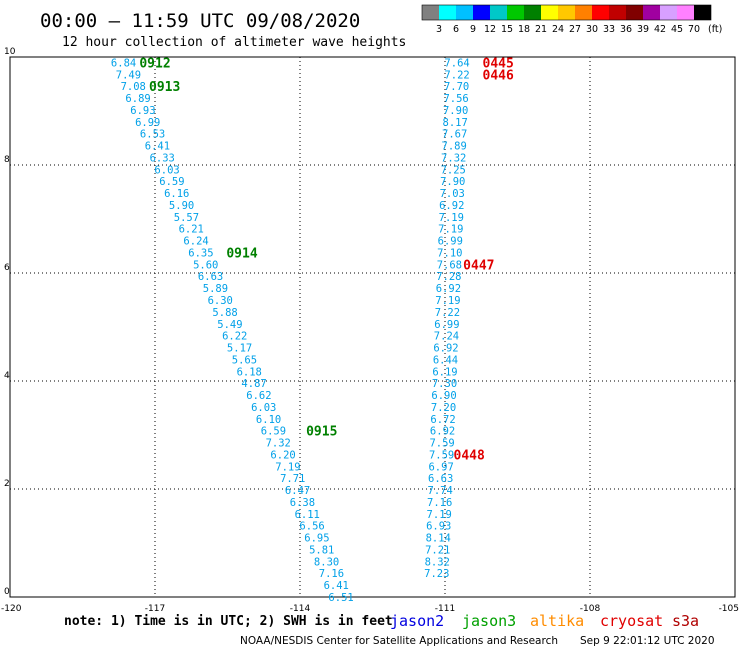 Image resolution: width=740 pixels, height=650 pixels. I want to click on y-tick-label: 10, so click(10, 52).